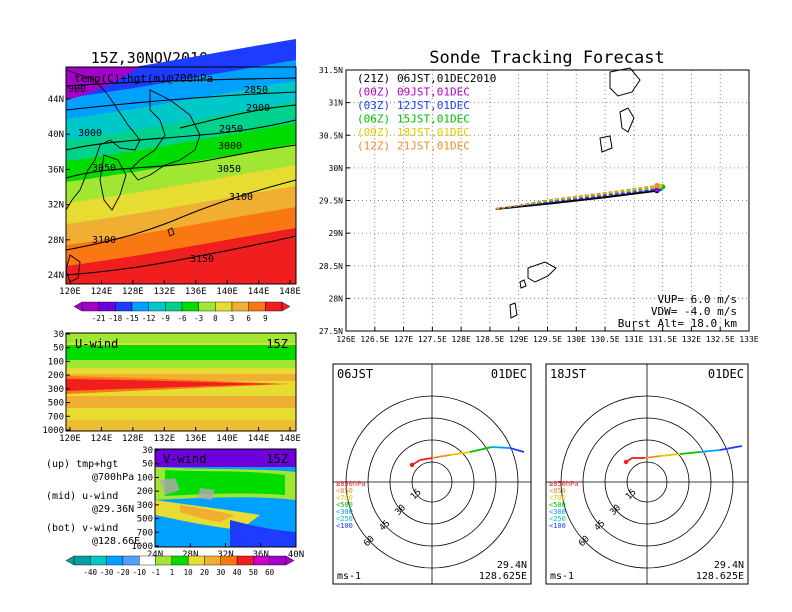  What do you see at coordinates (416, 494) in the screenshot?
I see `ring-label: 15` at bounding box center [416, 494].